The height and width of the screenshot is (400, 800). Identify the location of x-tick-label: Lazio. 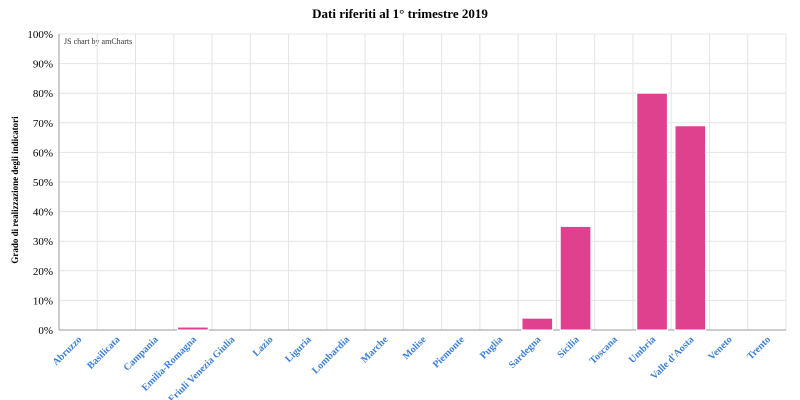
(263, 346).